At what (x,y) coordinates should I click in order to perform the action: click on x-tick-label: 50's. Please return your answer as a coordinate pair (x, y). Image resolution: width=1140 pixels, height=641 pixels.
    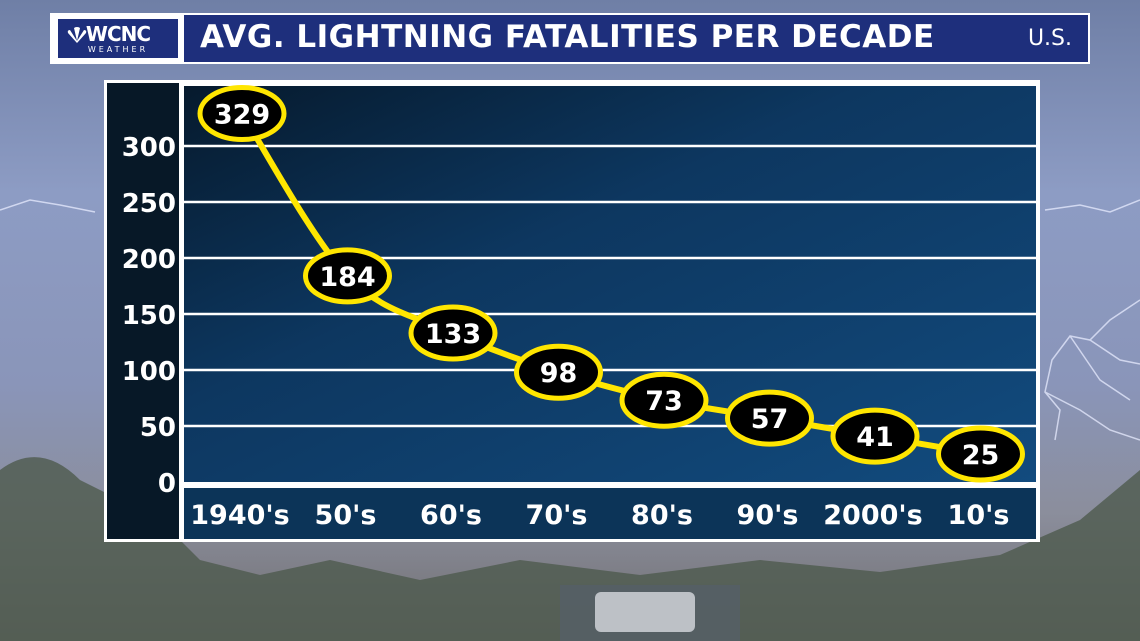
    Looking at the image, I should click on (346, 515).